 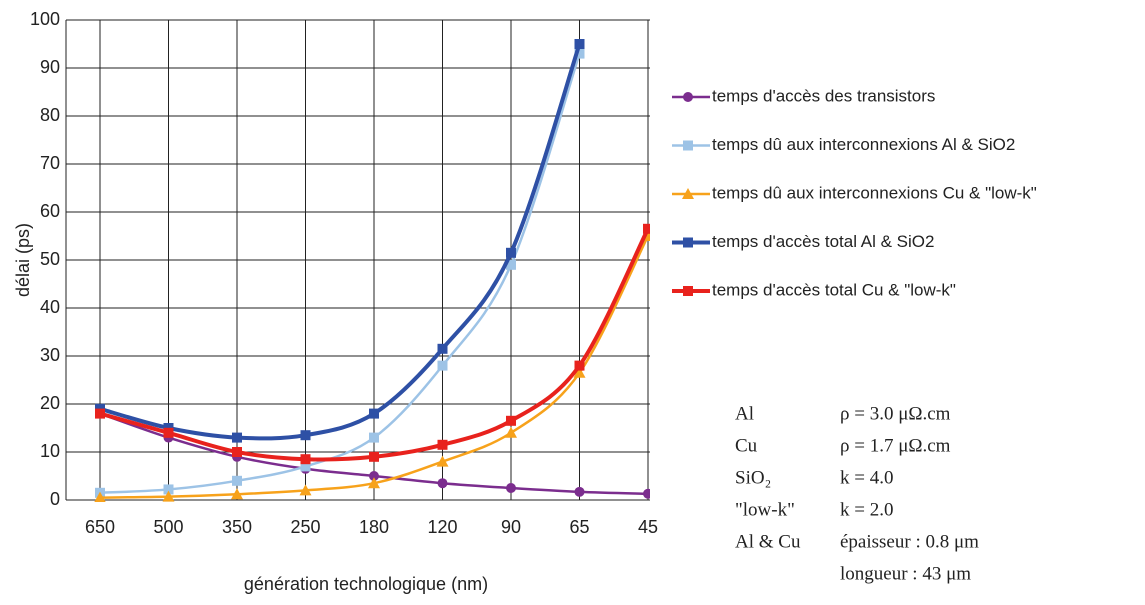 I want to click on annotation: ρ = 3.0 μΩ.cm, so click(x=895, y=413).